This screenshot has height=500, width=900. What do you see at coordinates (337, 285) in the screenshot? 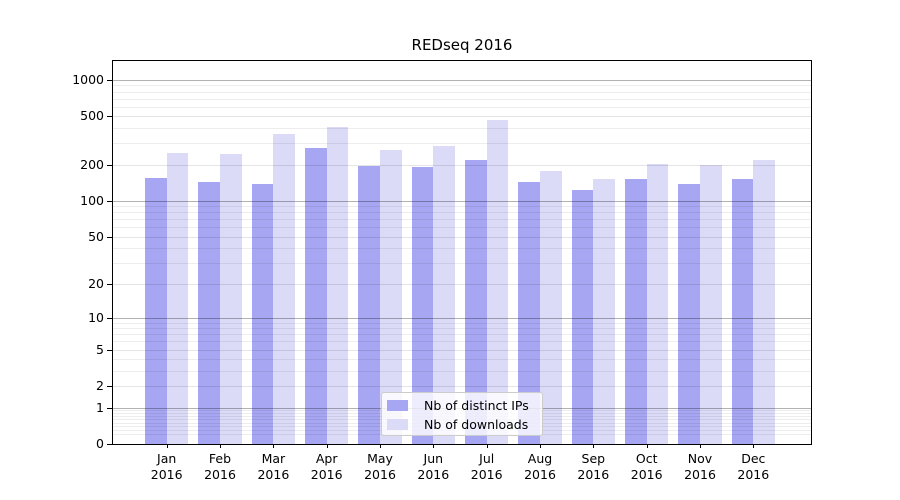
I see `bar-apr-downloads` at bounding box center [337, 285].